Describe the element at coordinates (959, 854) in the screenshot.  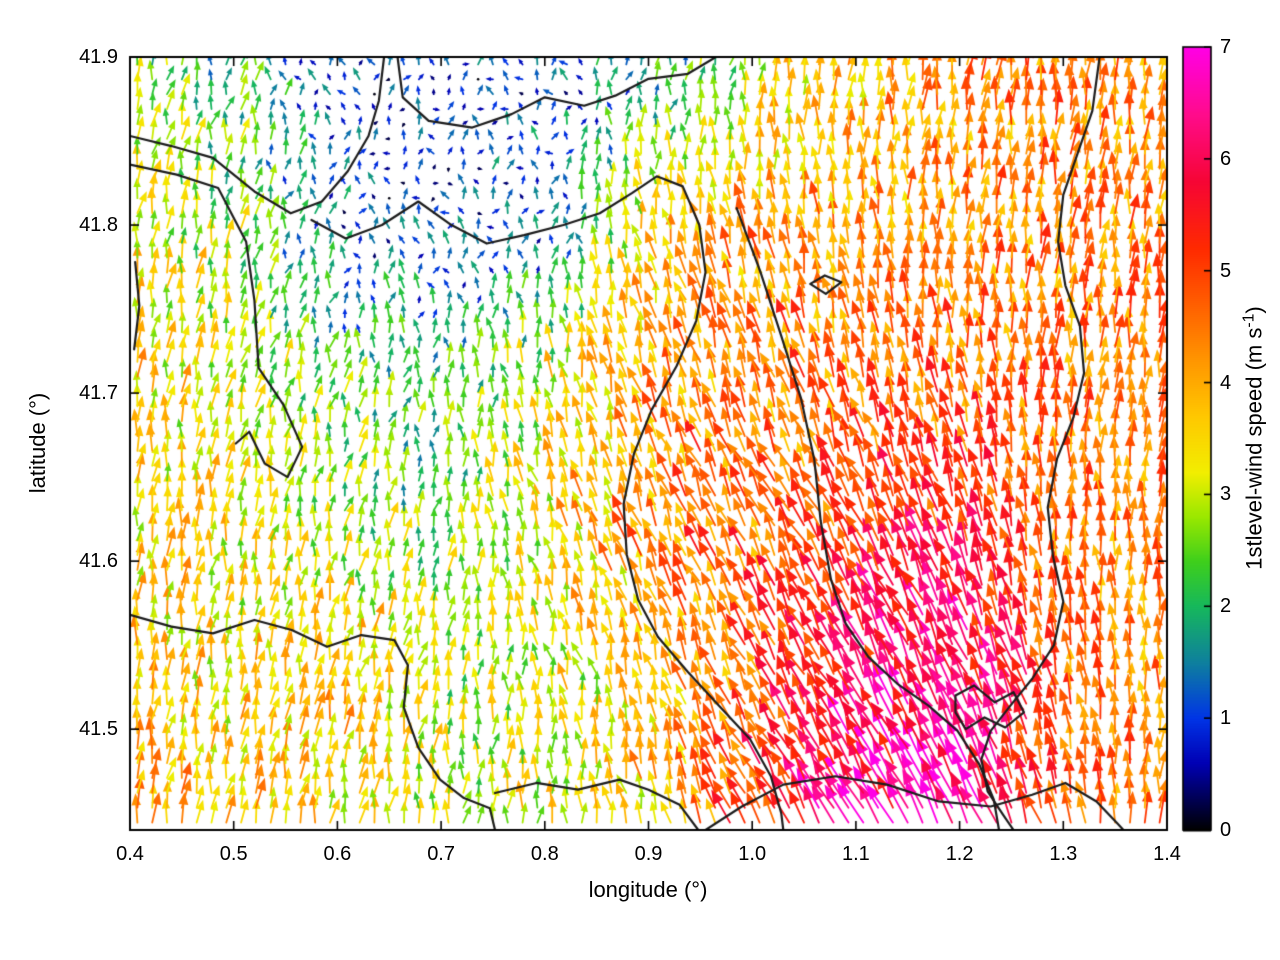
I see `x-tick-label: 1.2` at that location.